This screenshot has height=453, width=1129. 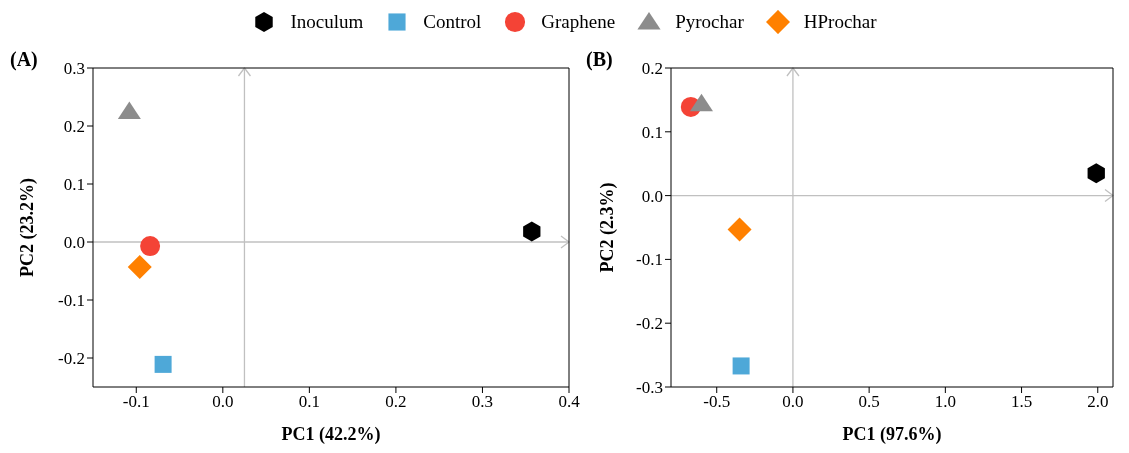 What do you see at coordinates (578, 22) in the screenshot?
I see `legend-label: Graphene` at bounding box center [578, 22].